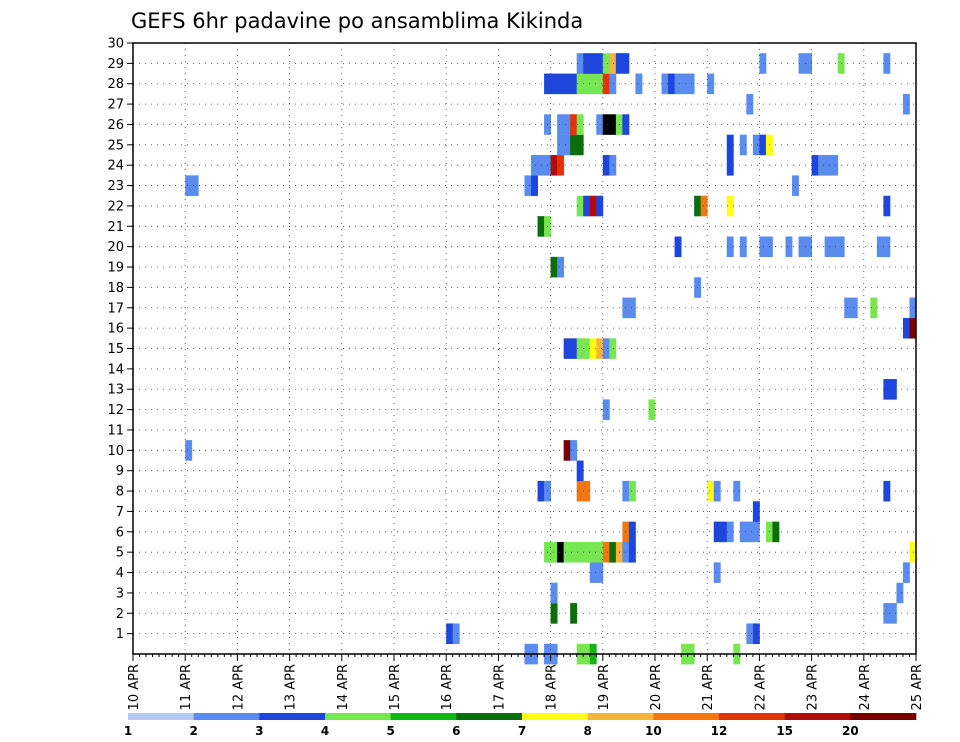 This screenshot has width=960, height=742. Describe the element at coordinates (115, 84) in the screenshot. I see `y-tick-label: 28` at that location.